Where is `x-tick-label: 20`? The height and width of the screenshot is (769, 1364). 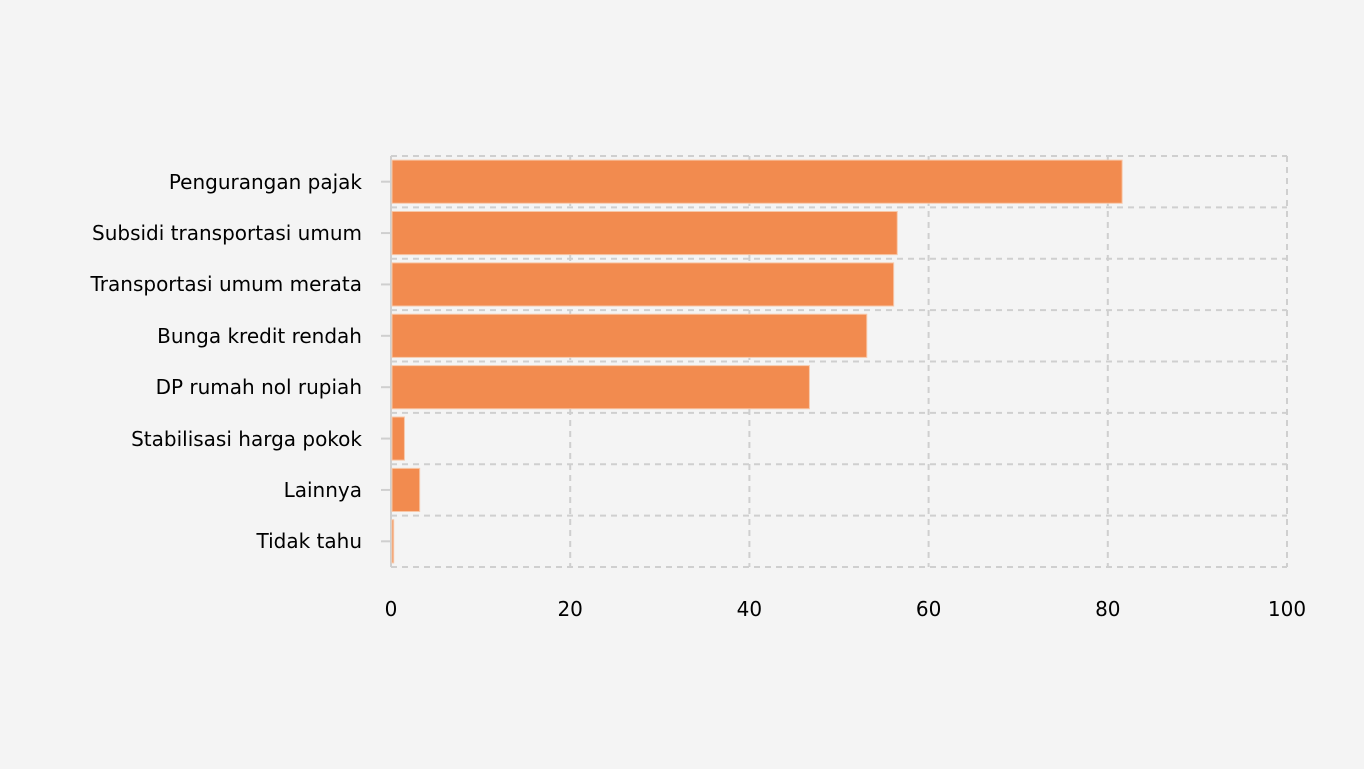
x-tick-label: 20 is located at coordinates (570, 609).